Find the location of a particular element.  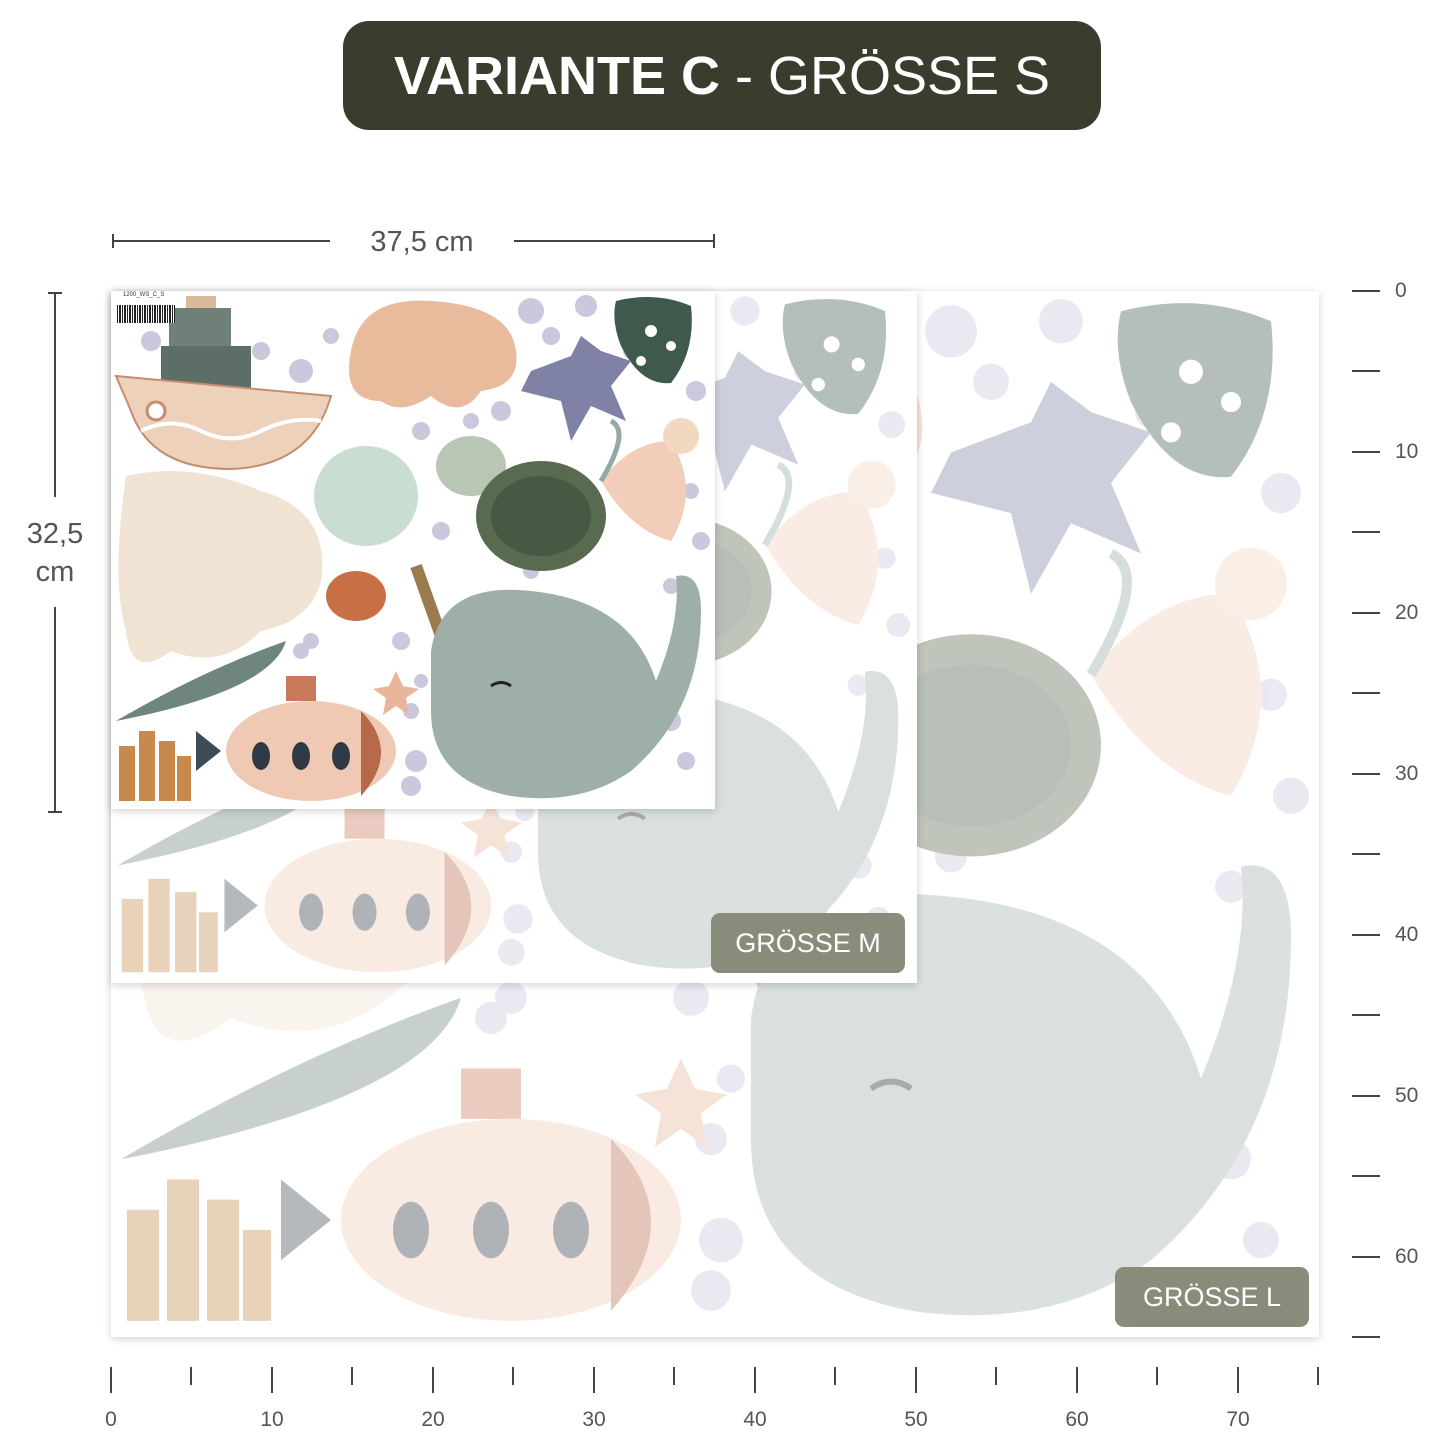

height-dimension-line-top is located at coordinates (55, 394).